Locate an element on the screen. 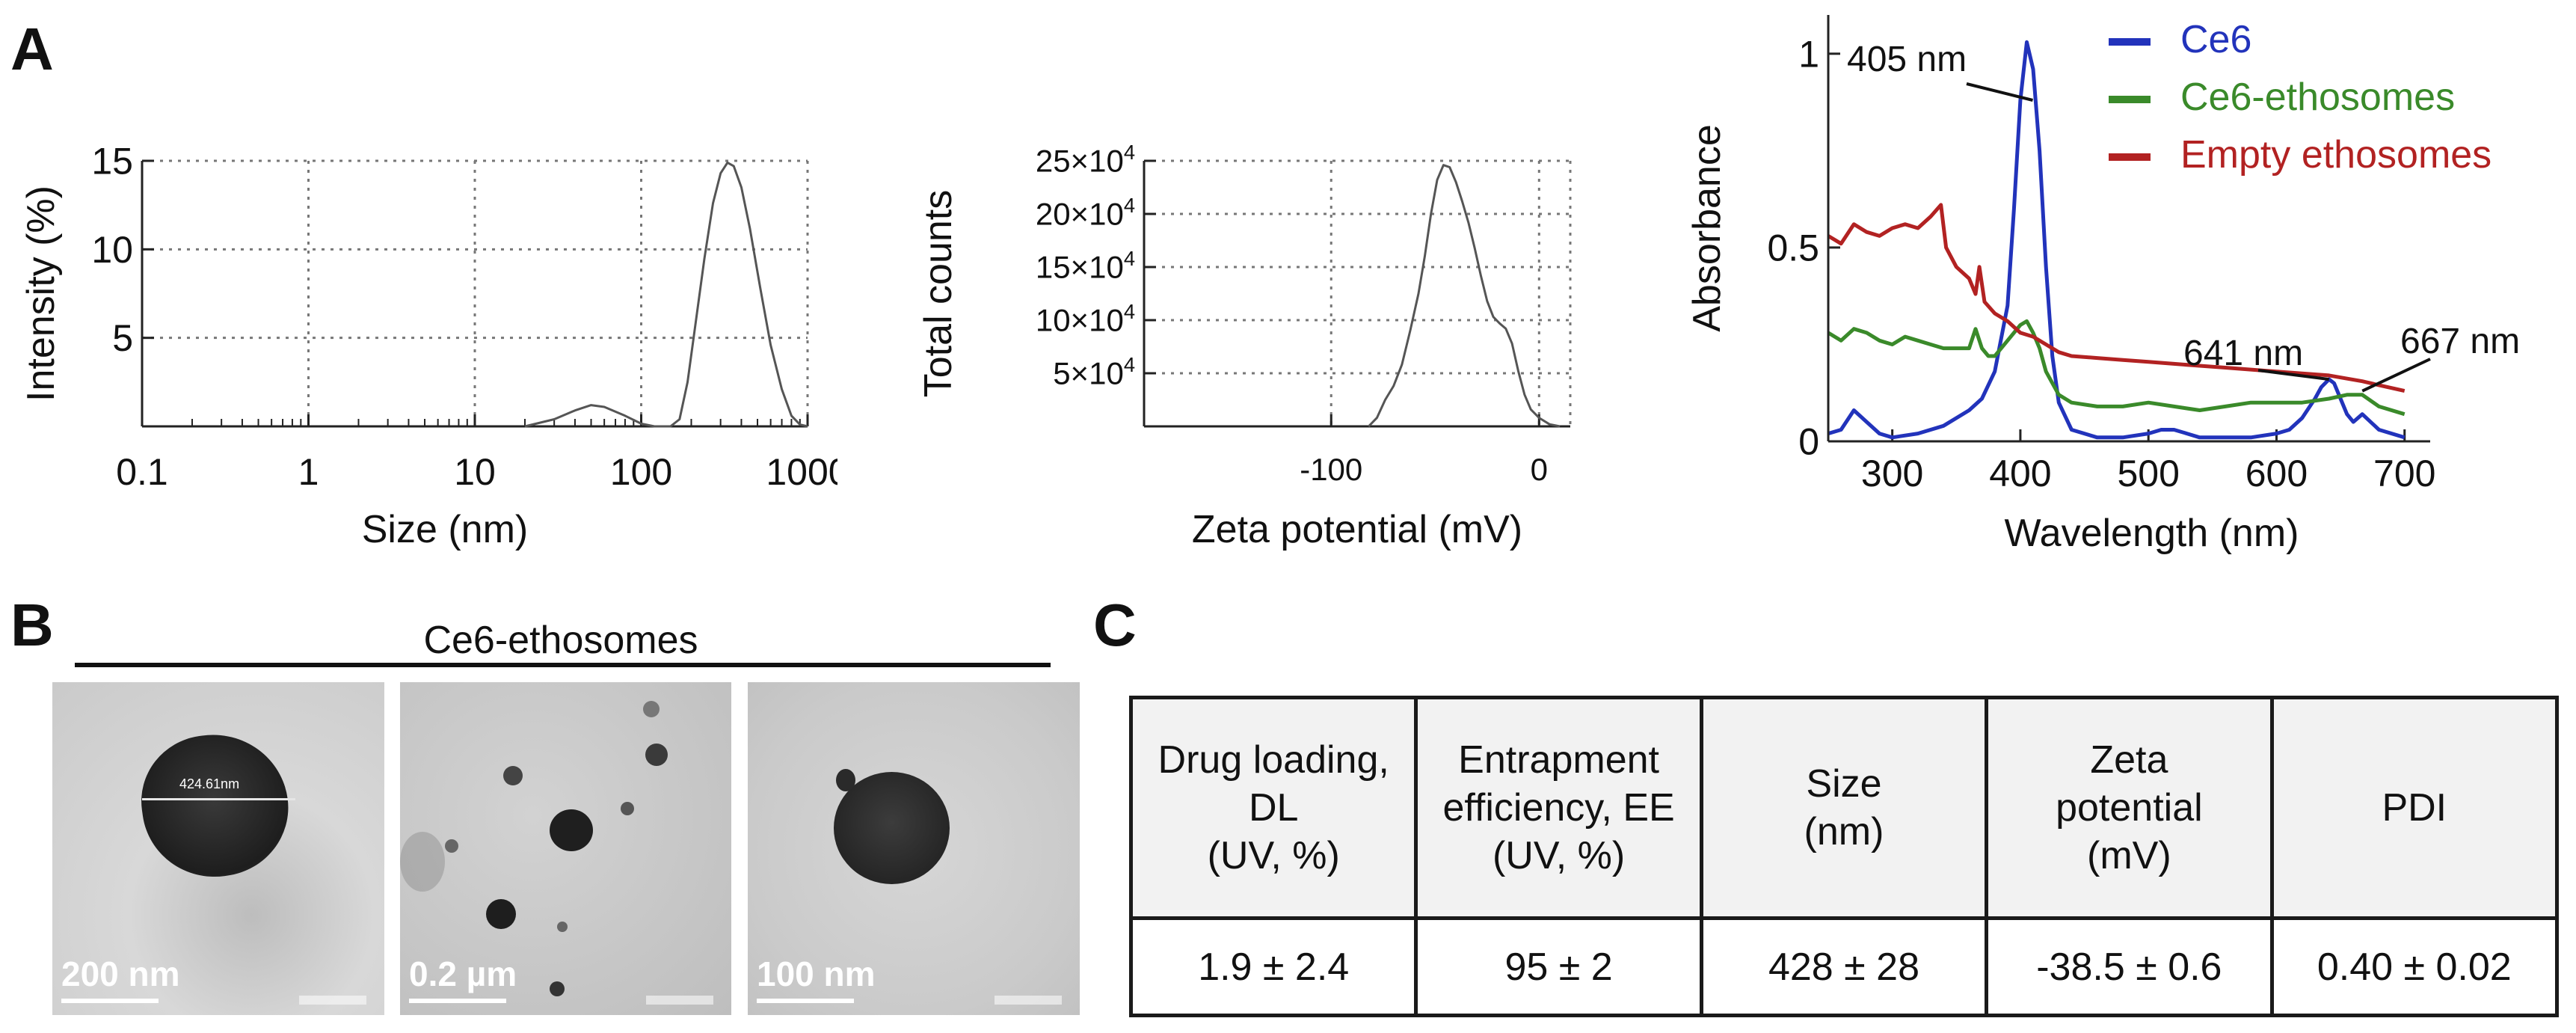 This screenshot has width=2576, height=1033. annotation-label: 405 nm is located at coordinates (1907, 59).